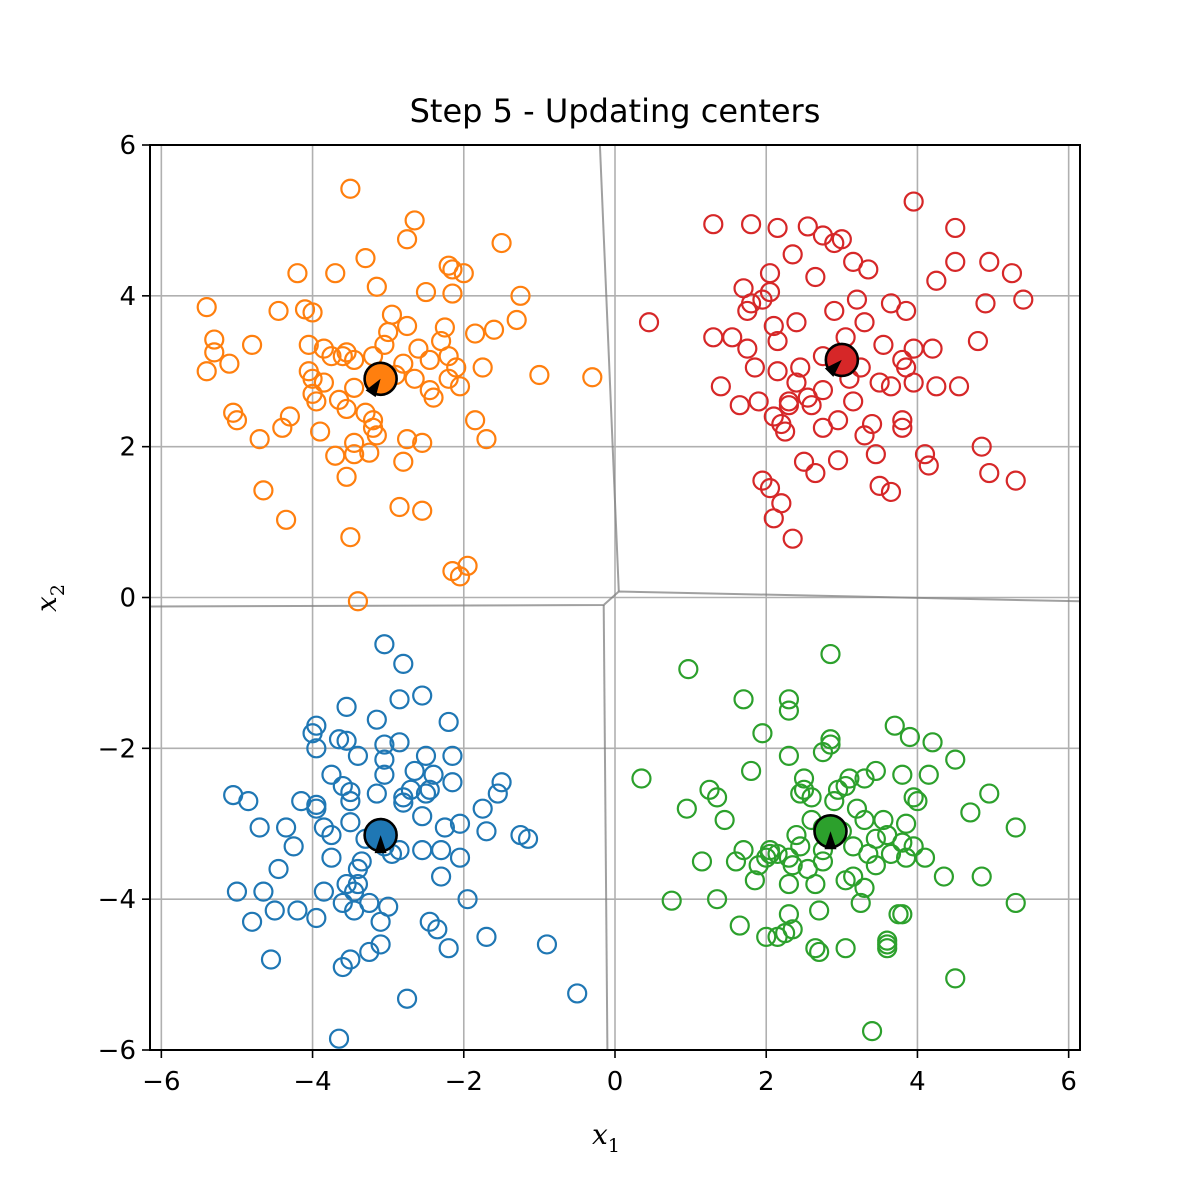  What do you see at coordinates (127, 448) in the screenshot?
I see `y-tick-label: 2` at bounding box center [127, 448].